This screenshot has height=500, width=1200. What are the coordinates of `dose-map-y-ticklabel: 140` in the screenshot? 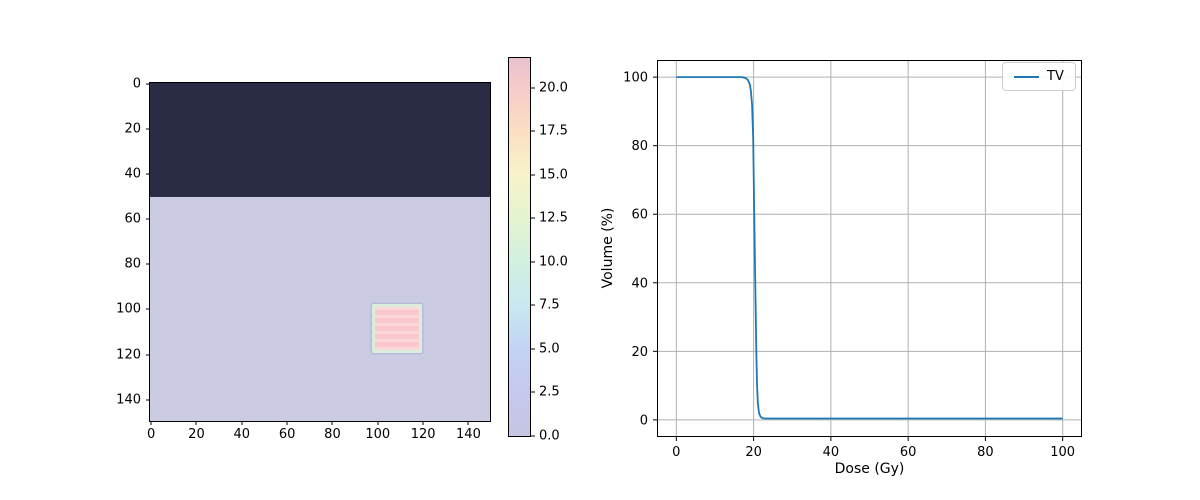 It's located at (128, 400).